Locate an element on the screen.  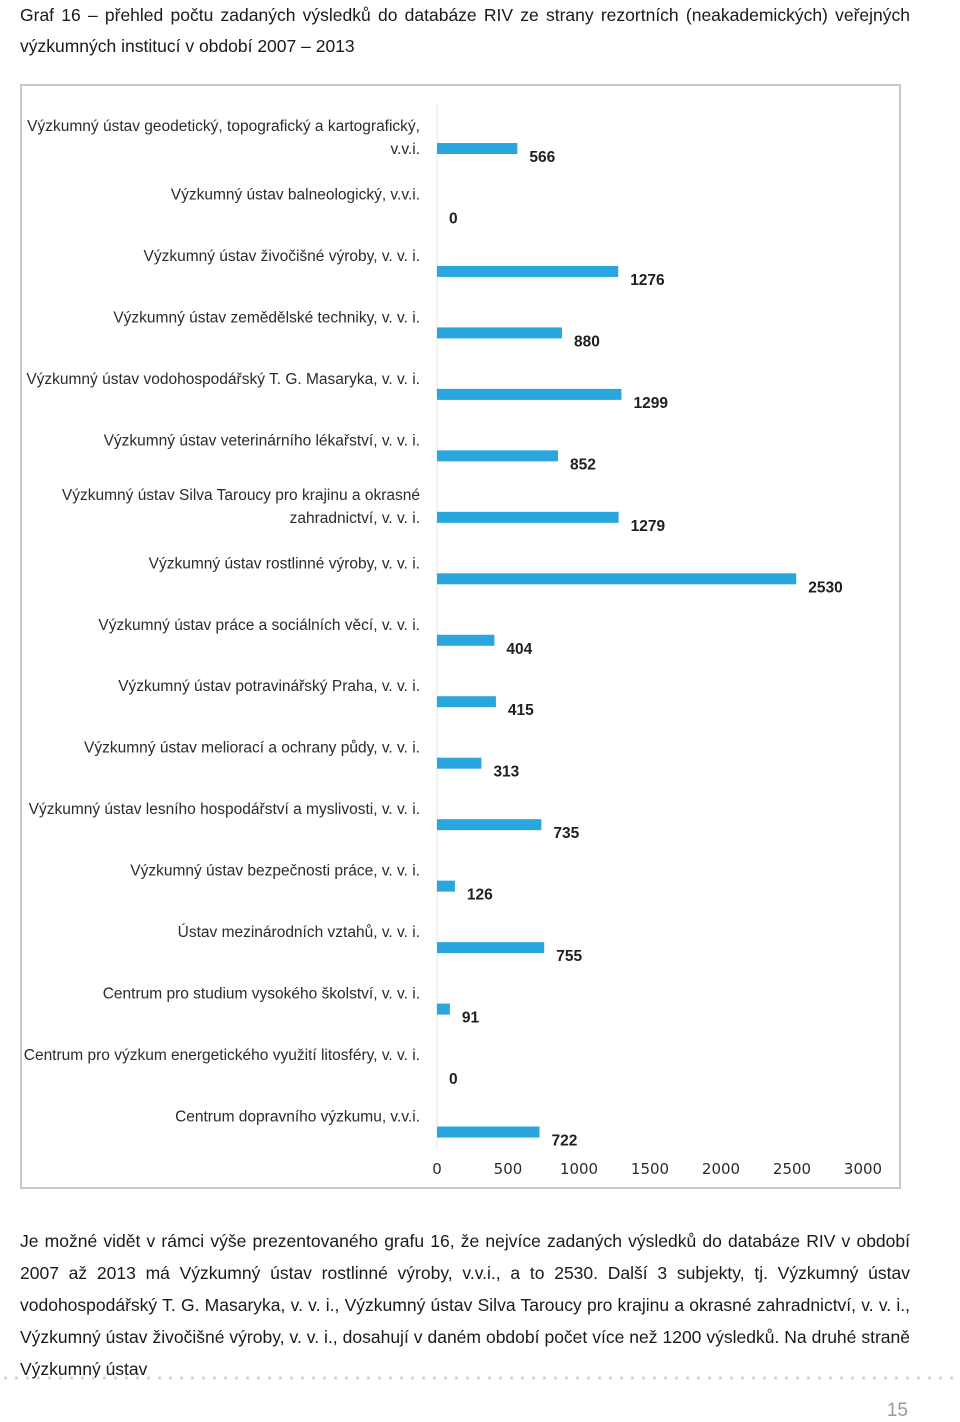
x-tick-label: 2000 is located at coordinates (721, 1169).